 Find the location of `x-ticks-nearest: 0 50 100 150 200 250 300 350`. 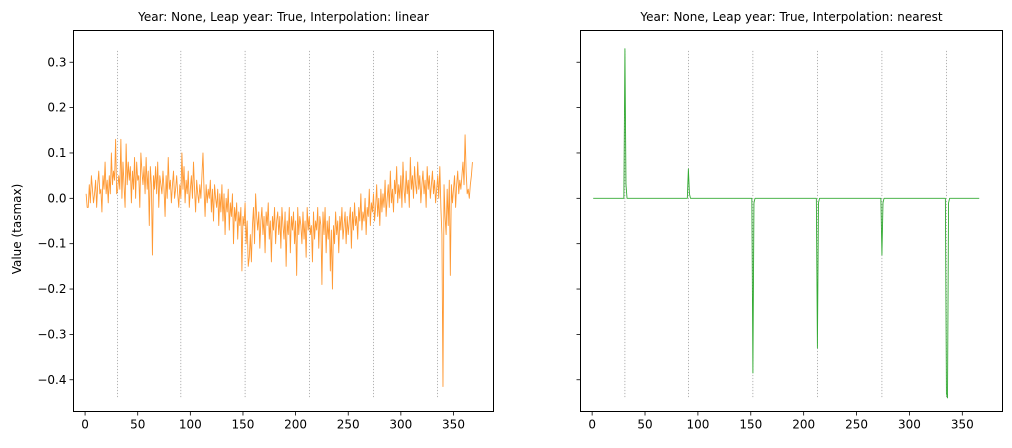

x-ticks-nearest: 0 50 100 150 200 250 300 350 is located at coordinates (781, 421).